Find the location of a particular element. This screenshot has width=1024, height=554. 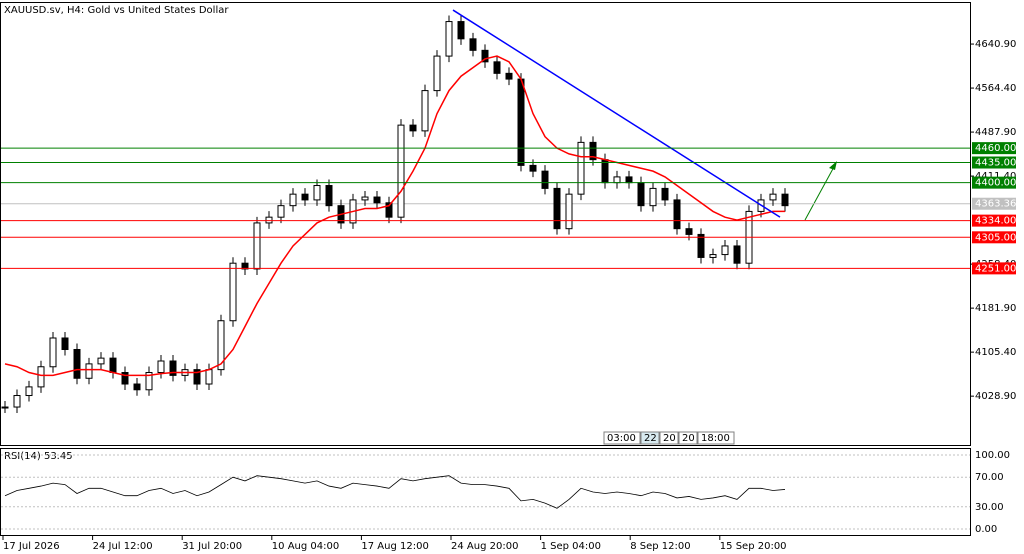

y-tick-label: 4105.40 is located at coordinates (995, 352).